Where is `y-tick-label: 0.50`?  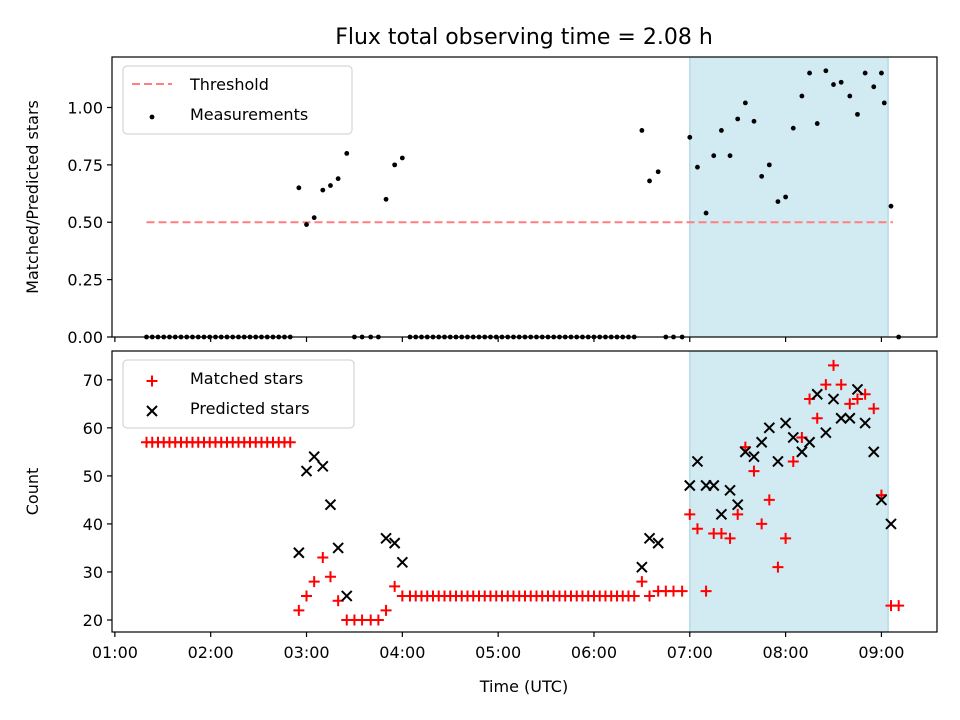
y-tick-label: 0.50 is located at coordinates (85, 222).